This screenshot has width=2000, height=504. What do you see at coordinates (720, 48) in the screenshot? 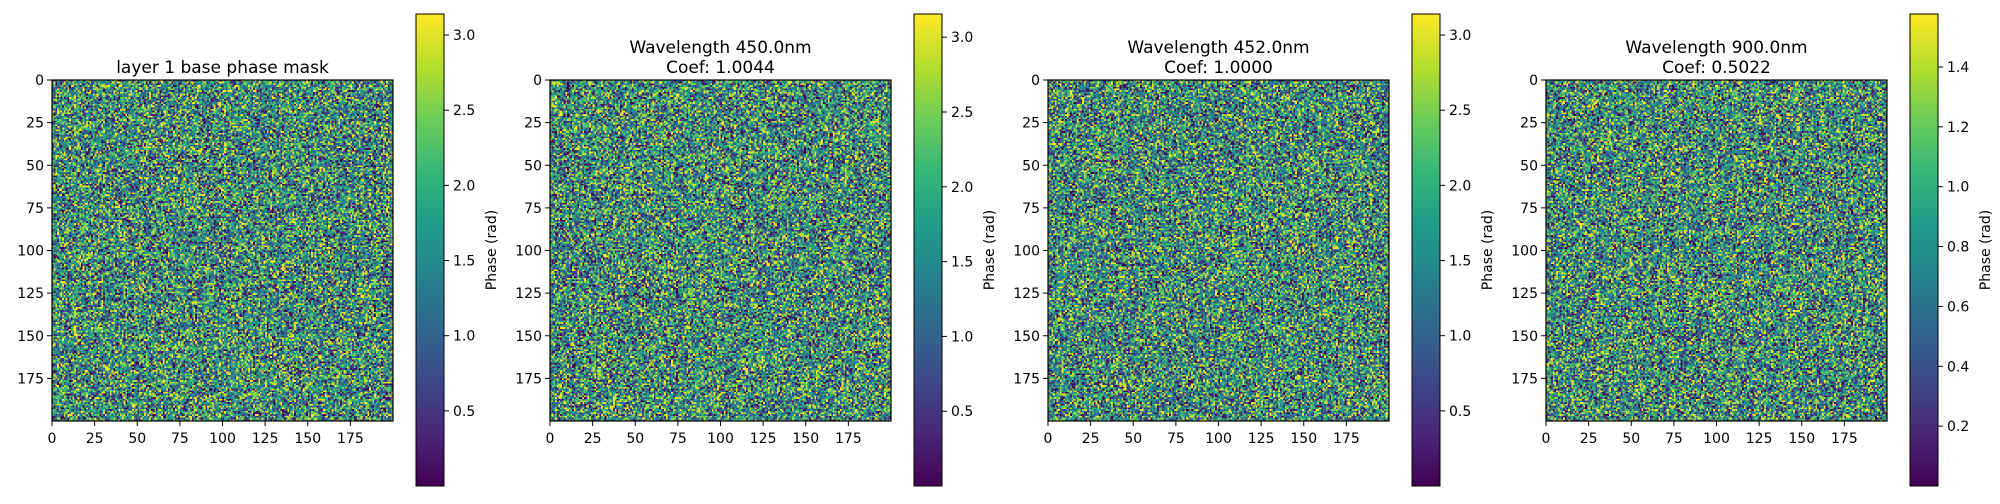
I see `subplot-title-line: Wavelength 450.0nm` at bounding box center [720, 48].